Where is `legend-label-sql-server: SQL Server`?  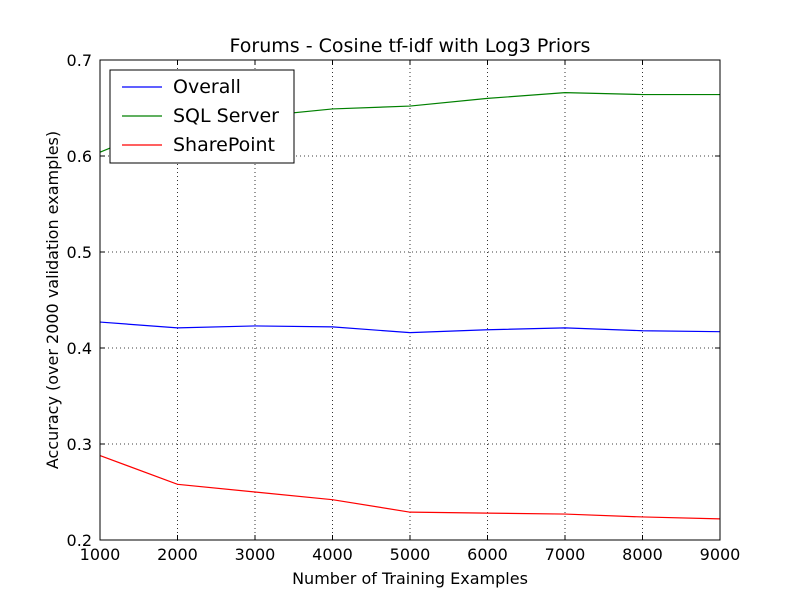
legend-label-sql-server: SQL Server is located at coordinates (226, 116).